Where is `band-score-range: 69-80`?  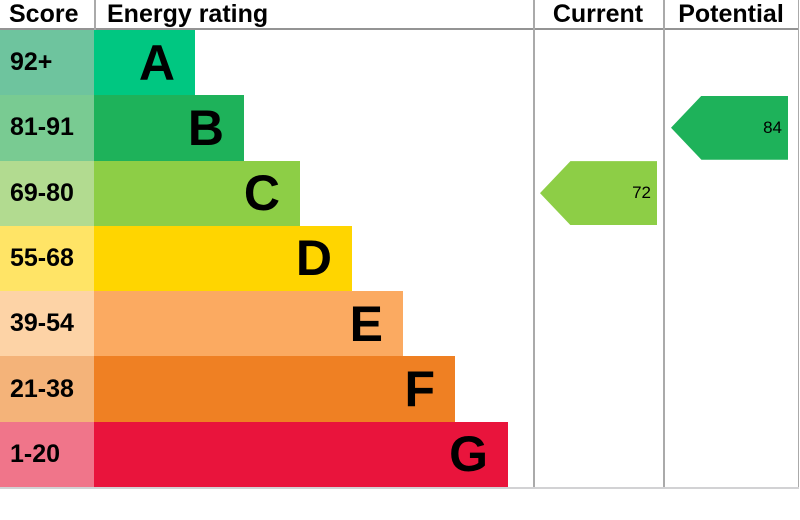
band-score-range: 69-80 is located at coordinates (47, 193).